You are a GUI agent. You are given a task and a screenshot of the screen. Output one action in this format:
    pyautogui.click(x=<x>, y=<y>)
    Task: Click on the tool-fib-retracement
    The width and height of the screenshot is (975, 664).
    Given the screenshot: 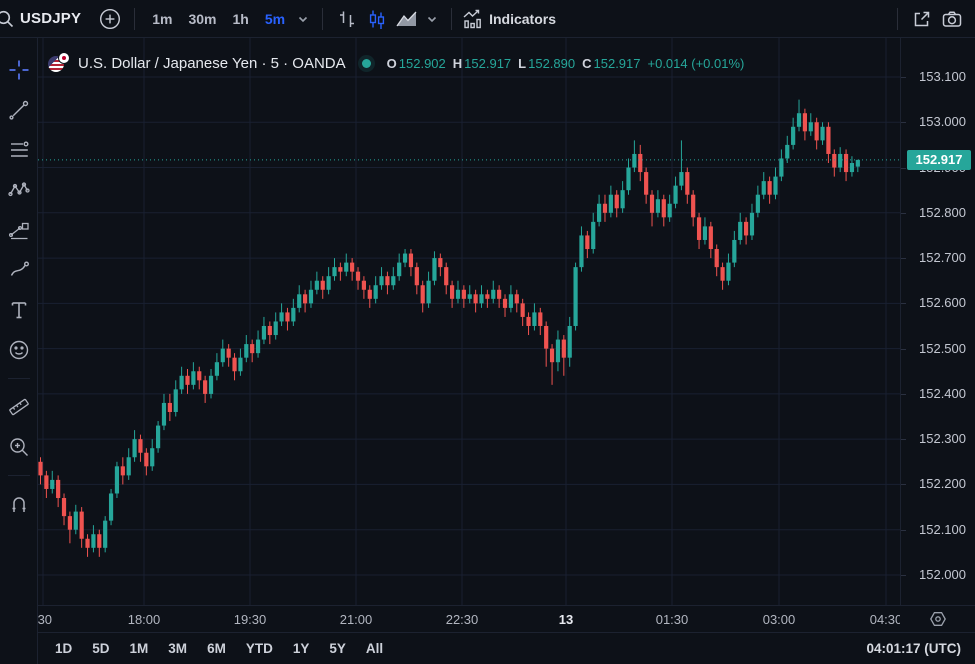 What is the action you would take?
    pyautogui.click(x=19, y=150)
    